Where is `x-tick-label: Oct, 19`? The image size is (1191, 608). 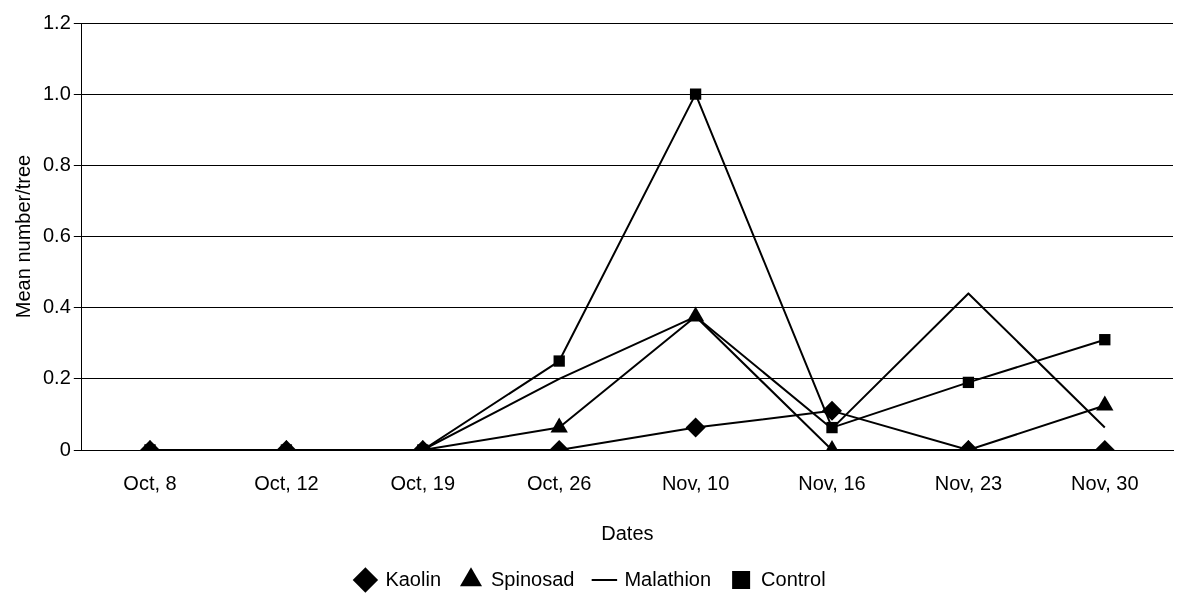
x-tick-label: Oct, 19 is located at coordinates (423, 482).